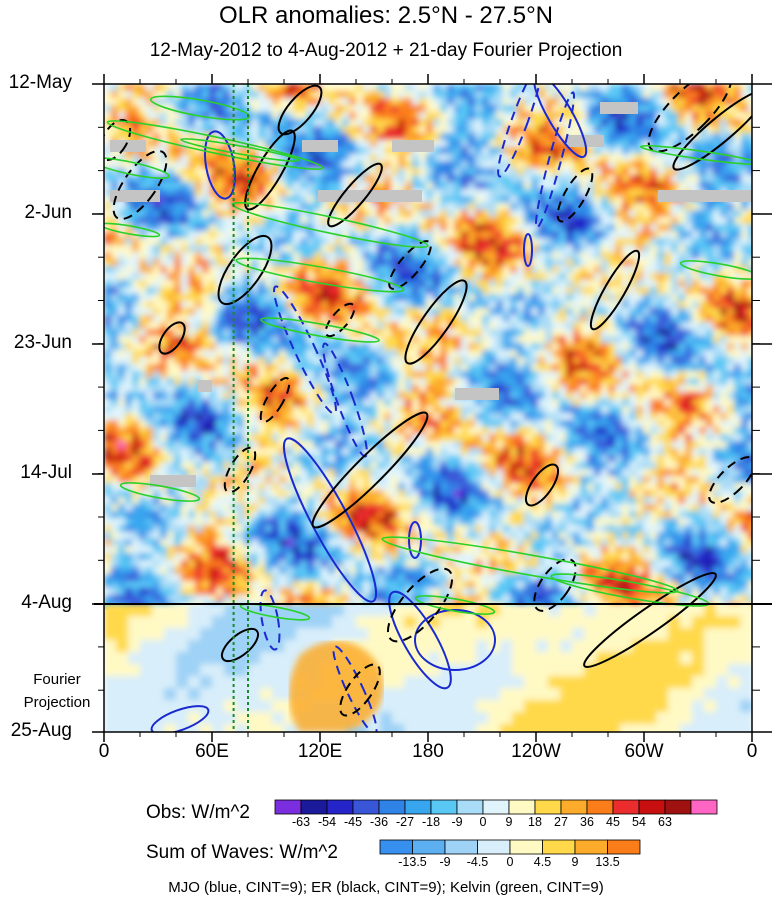  Describe the element at coordinates (561, 822) in the screenshot. I see `colorbar-label: 27` at that location.